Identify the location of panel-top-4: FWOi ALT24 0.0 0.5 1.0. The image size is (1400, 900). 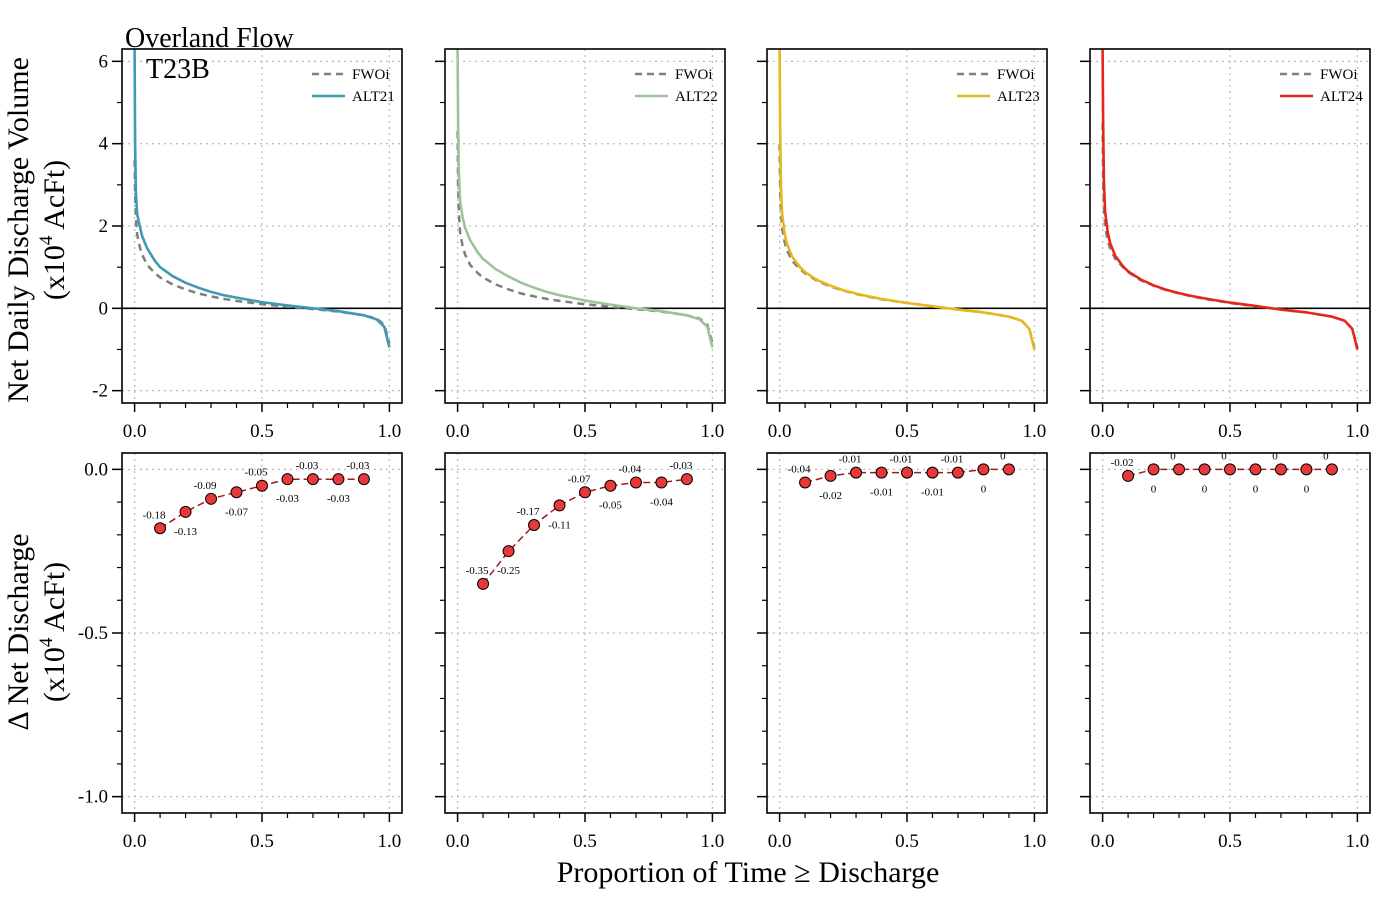
(1225, 245).